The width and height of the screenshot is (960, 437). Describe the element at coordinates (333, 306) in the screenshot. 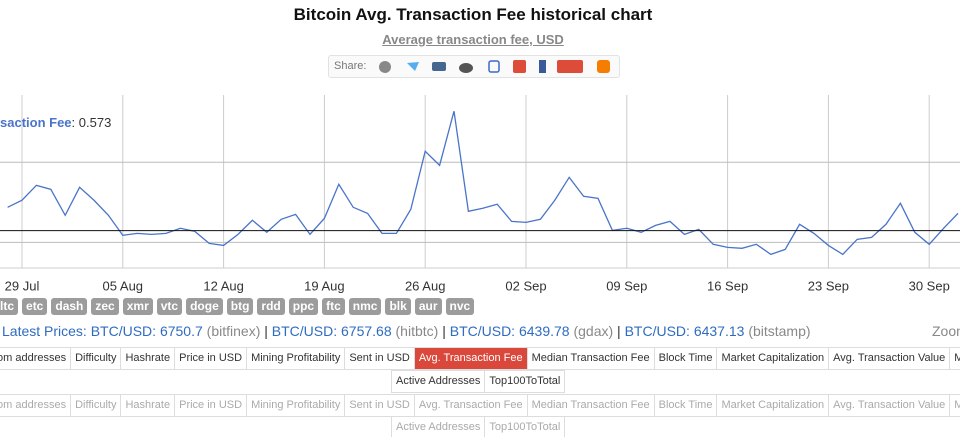

I see `coin-tag: ftc` at that location.